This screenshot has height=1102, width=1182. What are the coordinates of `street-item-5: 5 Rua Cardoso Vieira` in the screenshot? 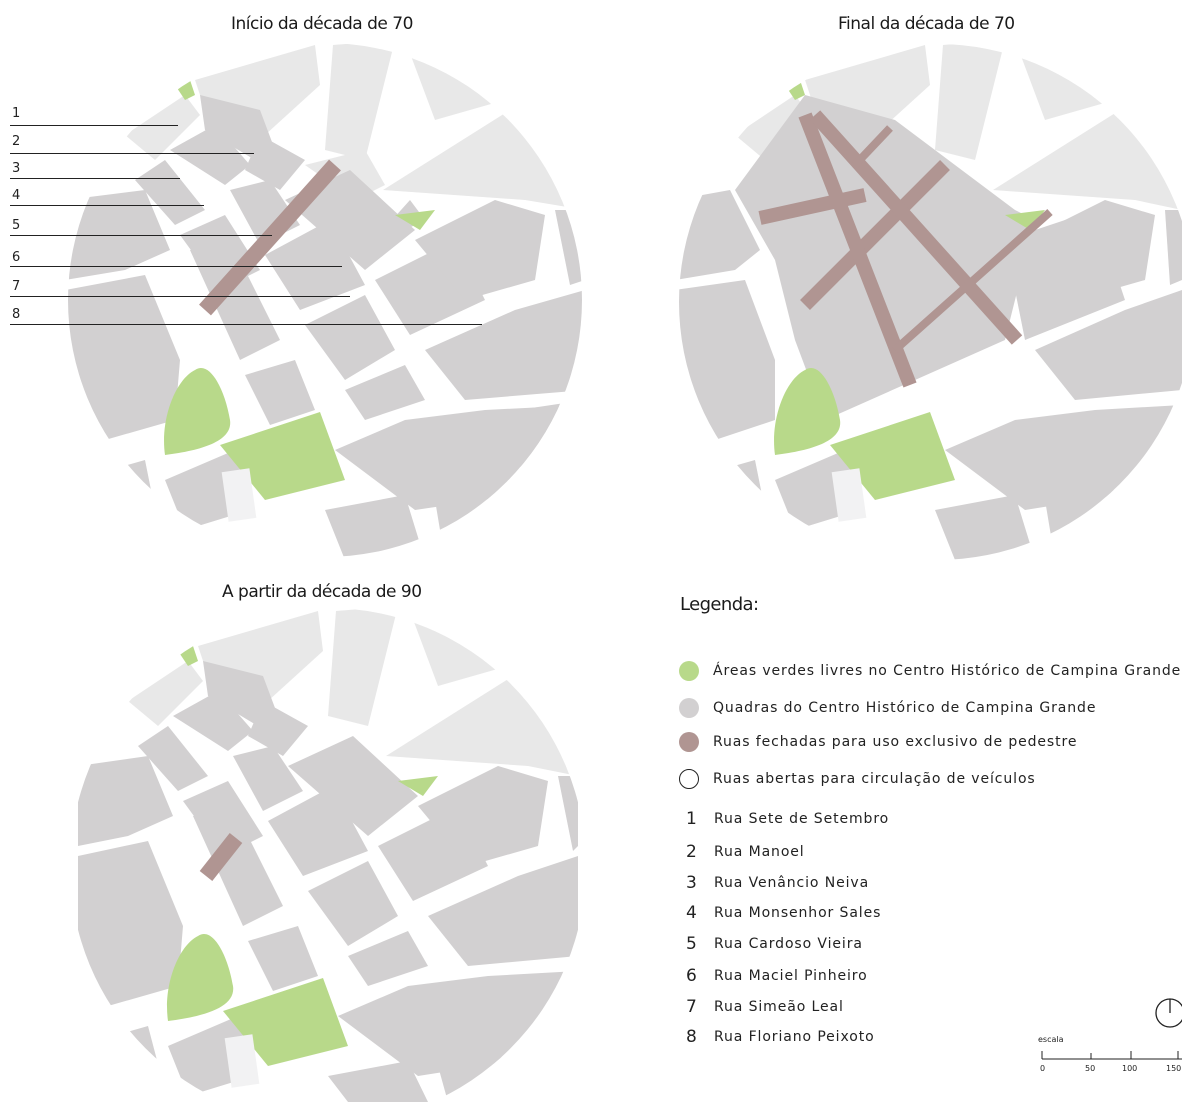 It's located at (774, 944).